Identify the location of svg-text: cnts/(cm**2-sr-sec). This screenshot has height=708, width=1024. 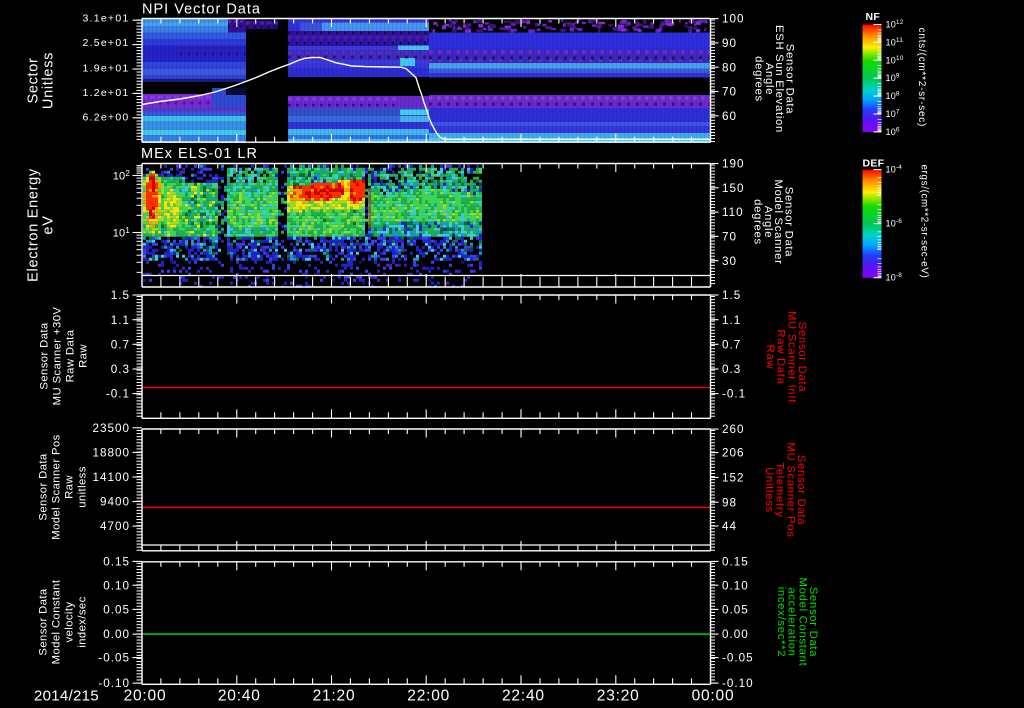
(921, 77).